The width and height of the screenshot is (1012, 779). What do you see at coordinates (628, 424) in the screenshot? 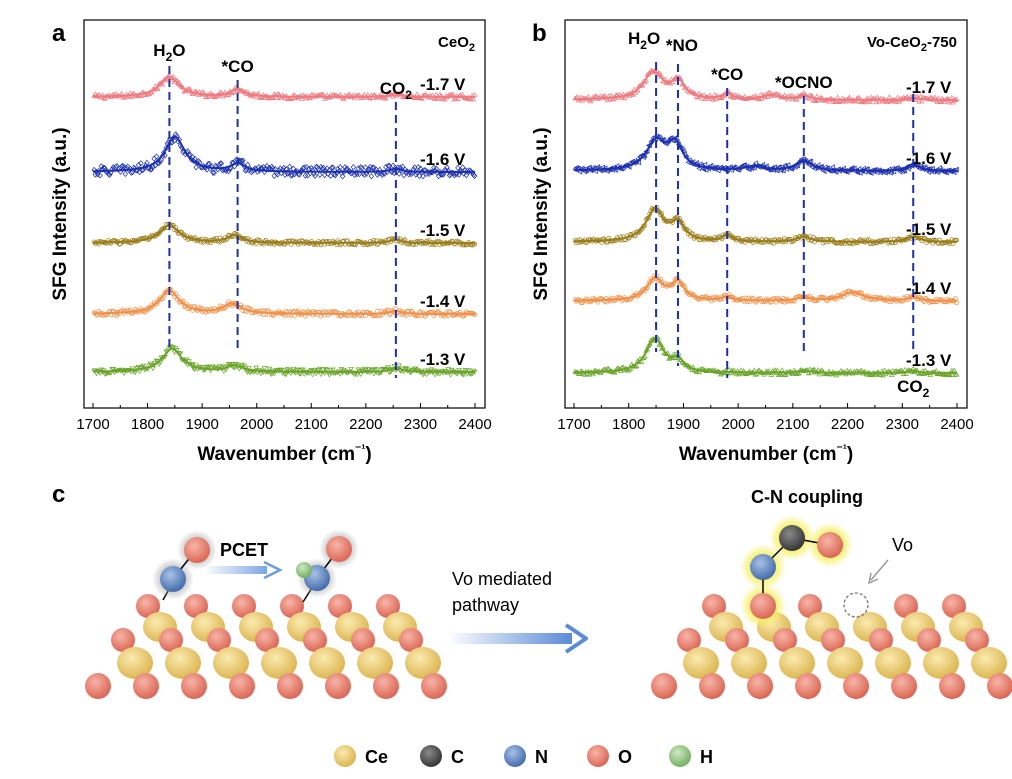
I see `x-tick-label: 1800` at bounding box center [628, 424].